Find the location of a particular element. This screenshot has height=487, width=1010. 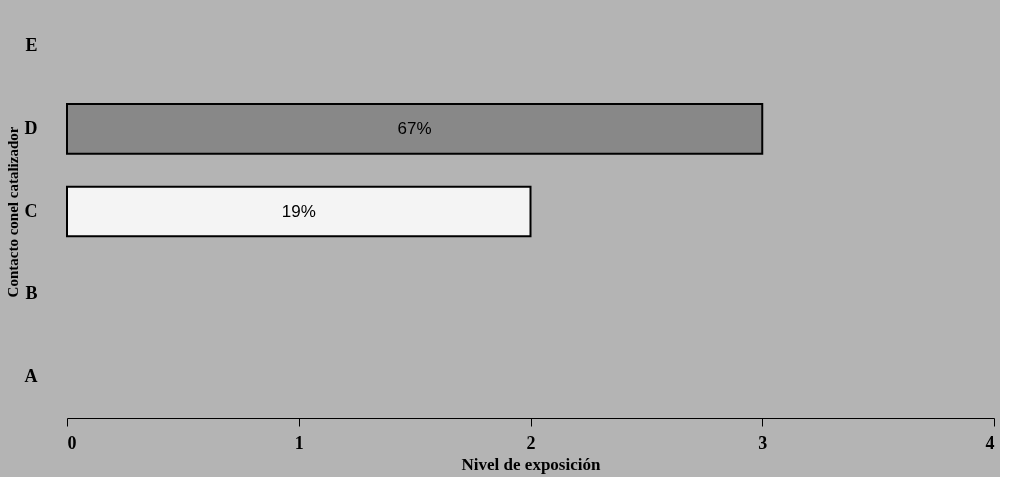

y-tick-label: E is located at coordinates (31, 45).